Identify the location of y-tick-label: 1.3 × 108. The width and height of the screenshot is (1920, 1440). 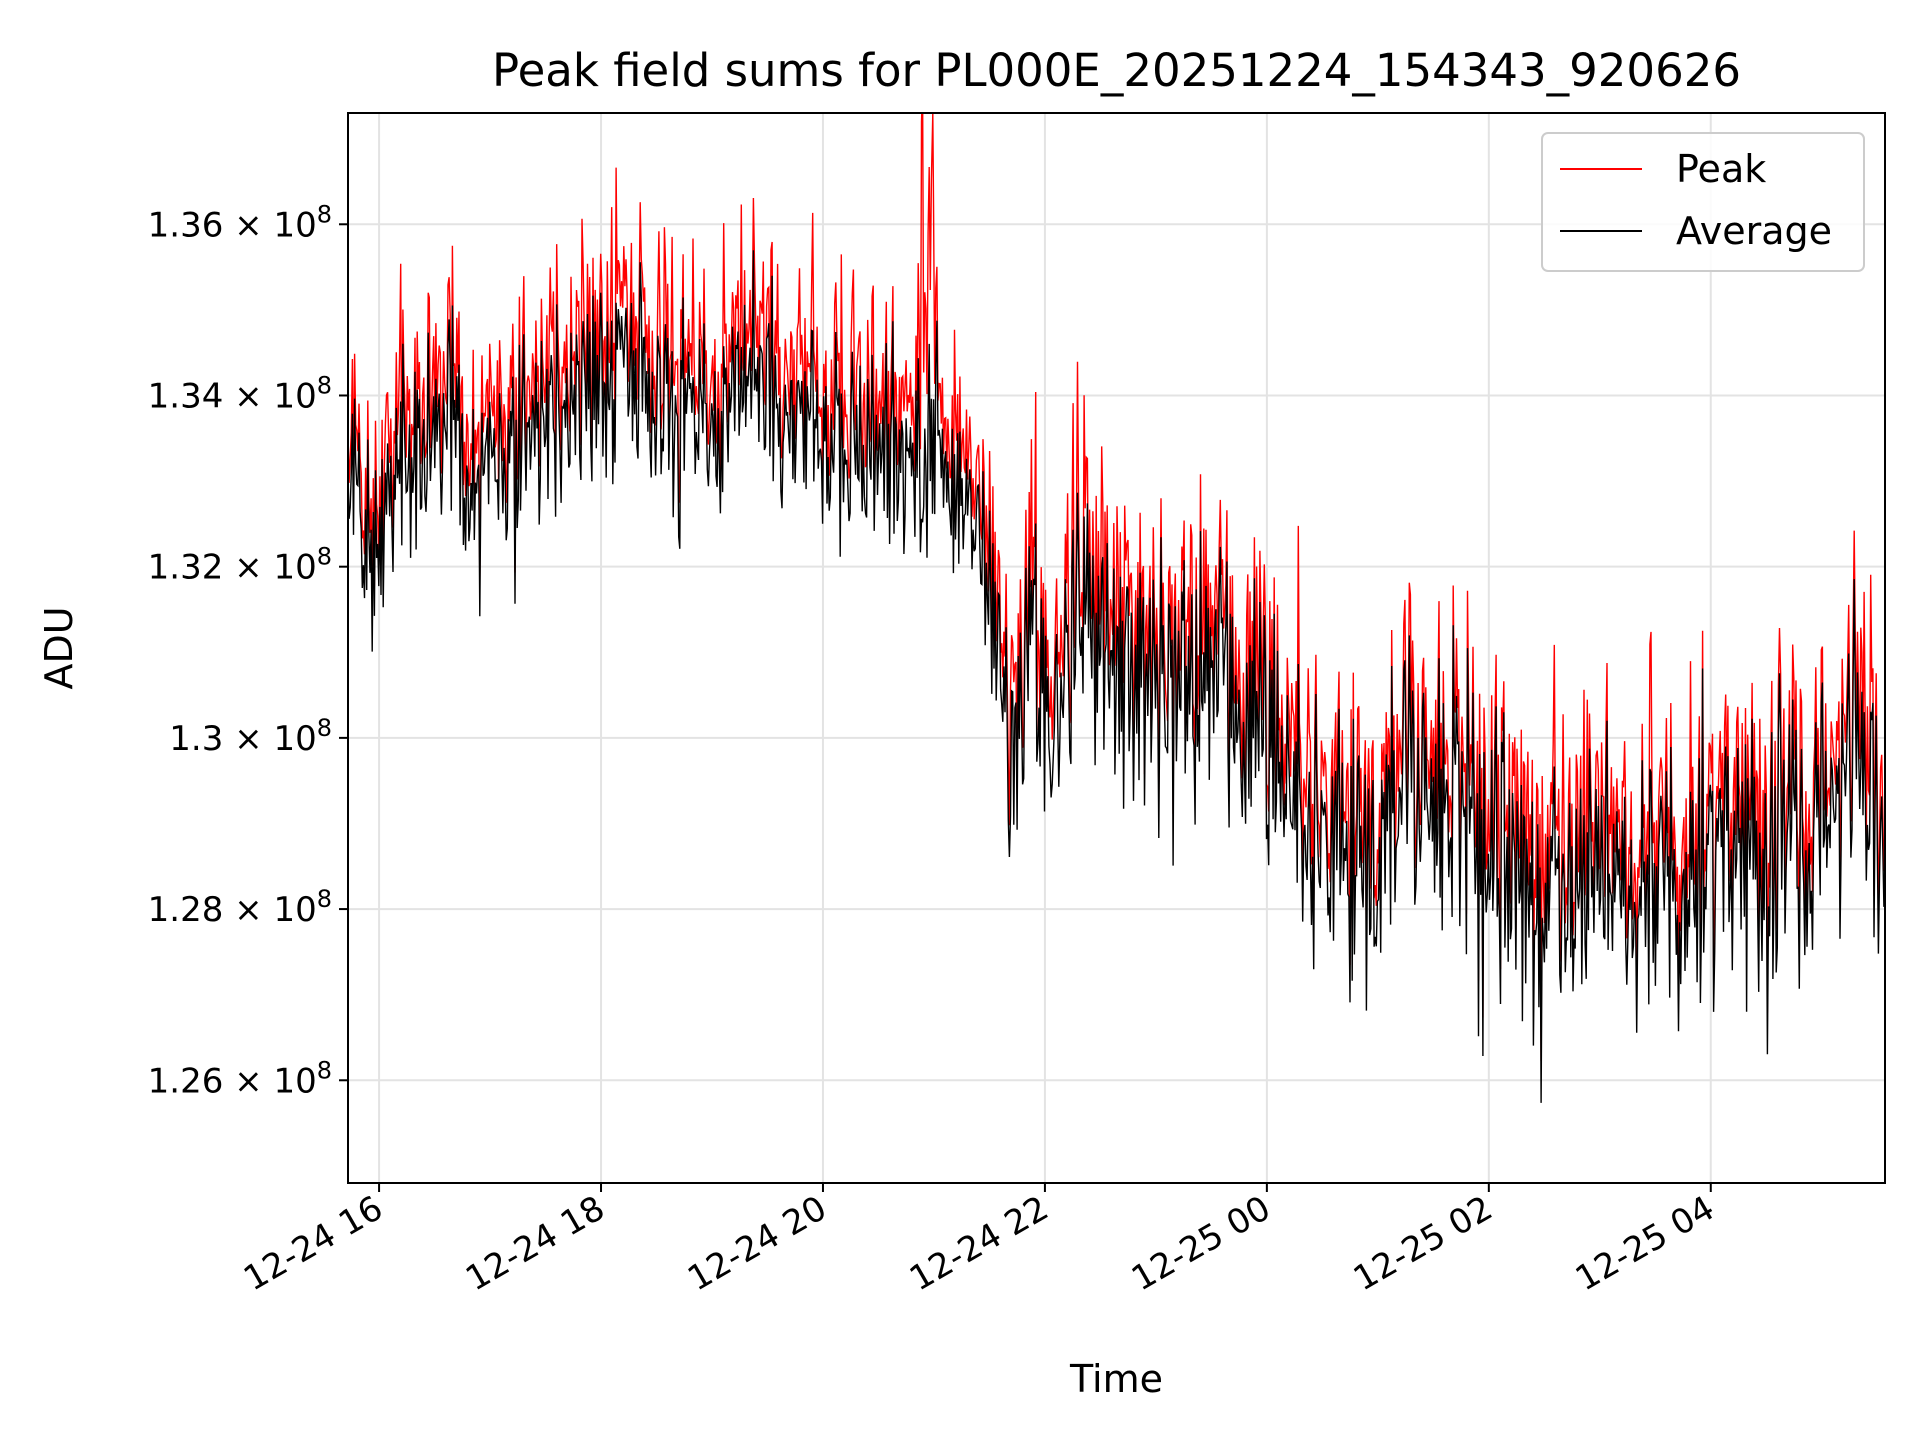
(250, 736).